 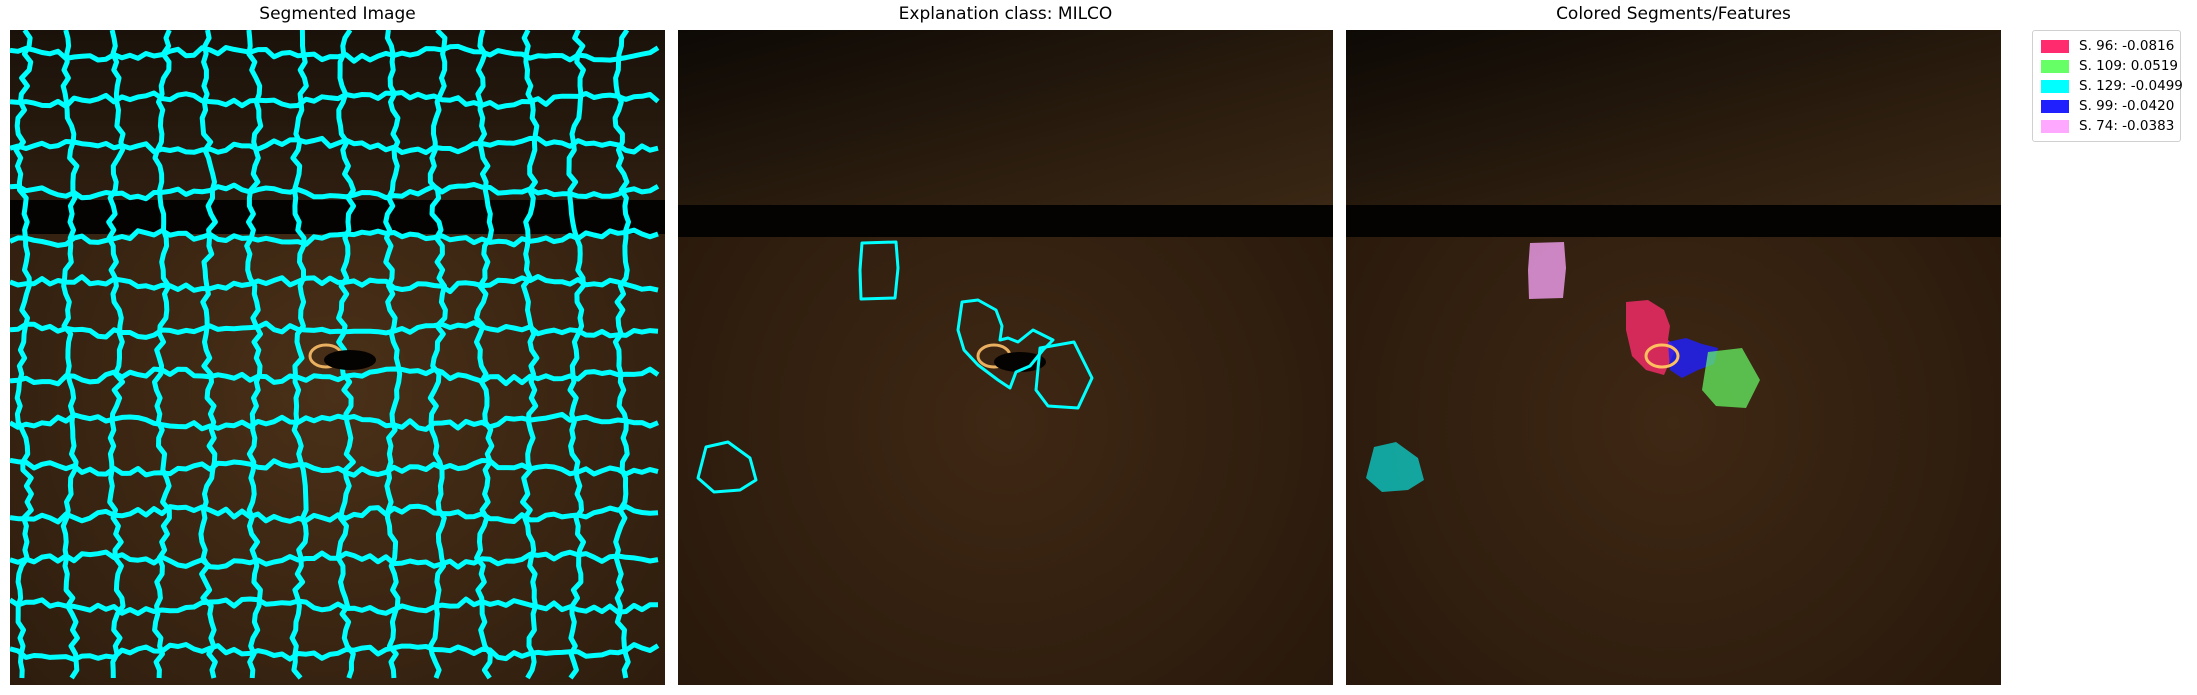 I want to click on target-object, so click(x=1662, y=356).